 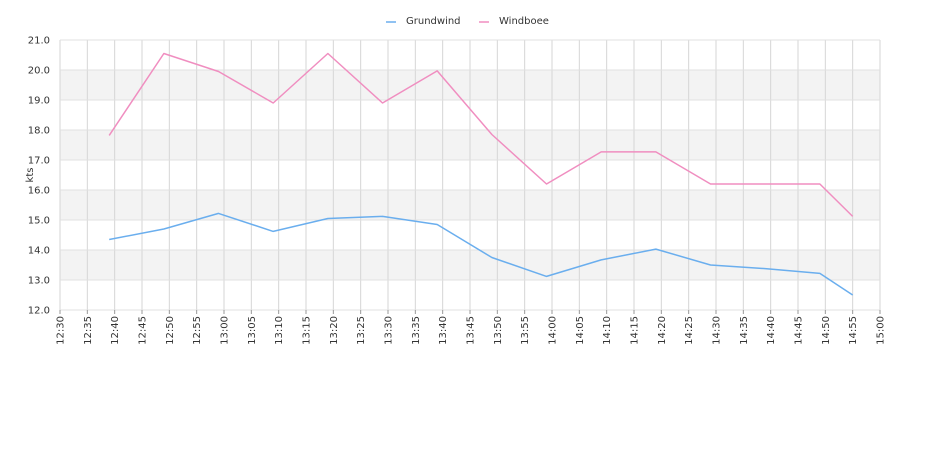 What do you see at coordinates (334, 330) in the screenshot?
I see `x-tick-label: 13:20` at bounding box center [334, 330].